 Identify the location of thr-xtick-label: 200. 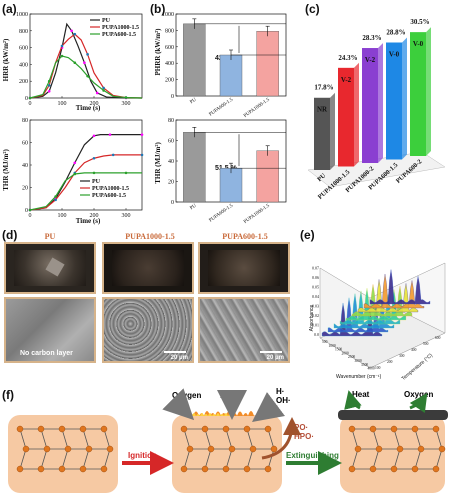
(94, 216).